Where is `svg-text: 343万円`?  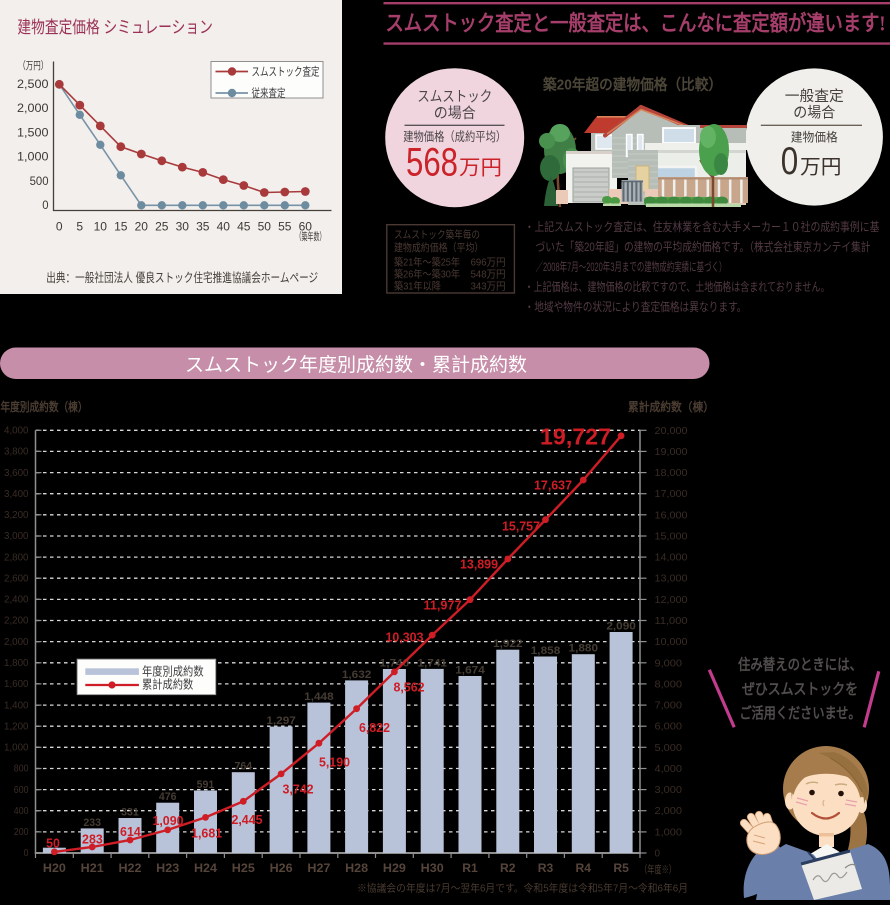 svg-text: 343万円 is located at coordinates (488, 287).